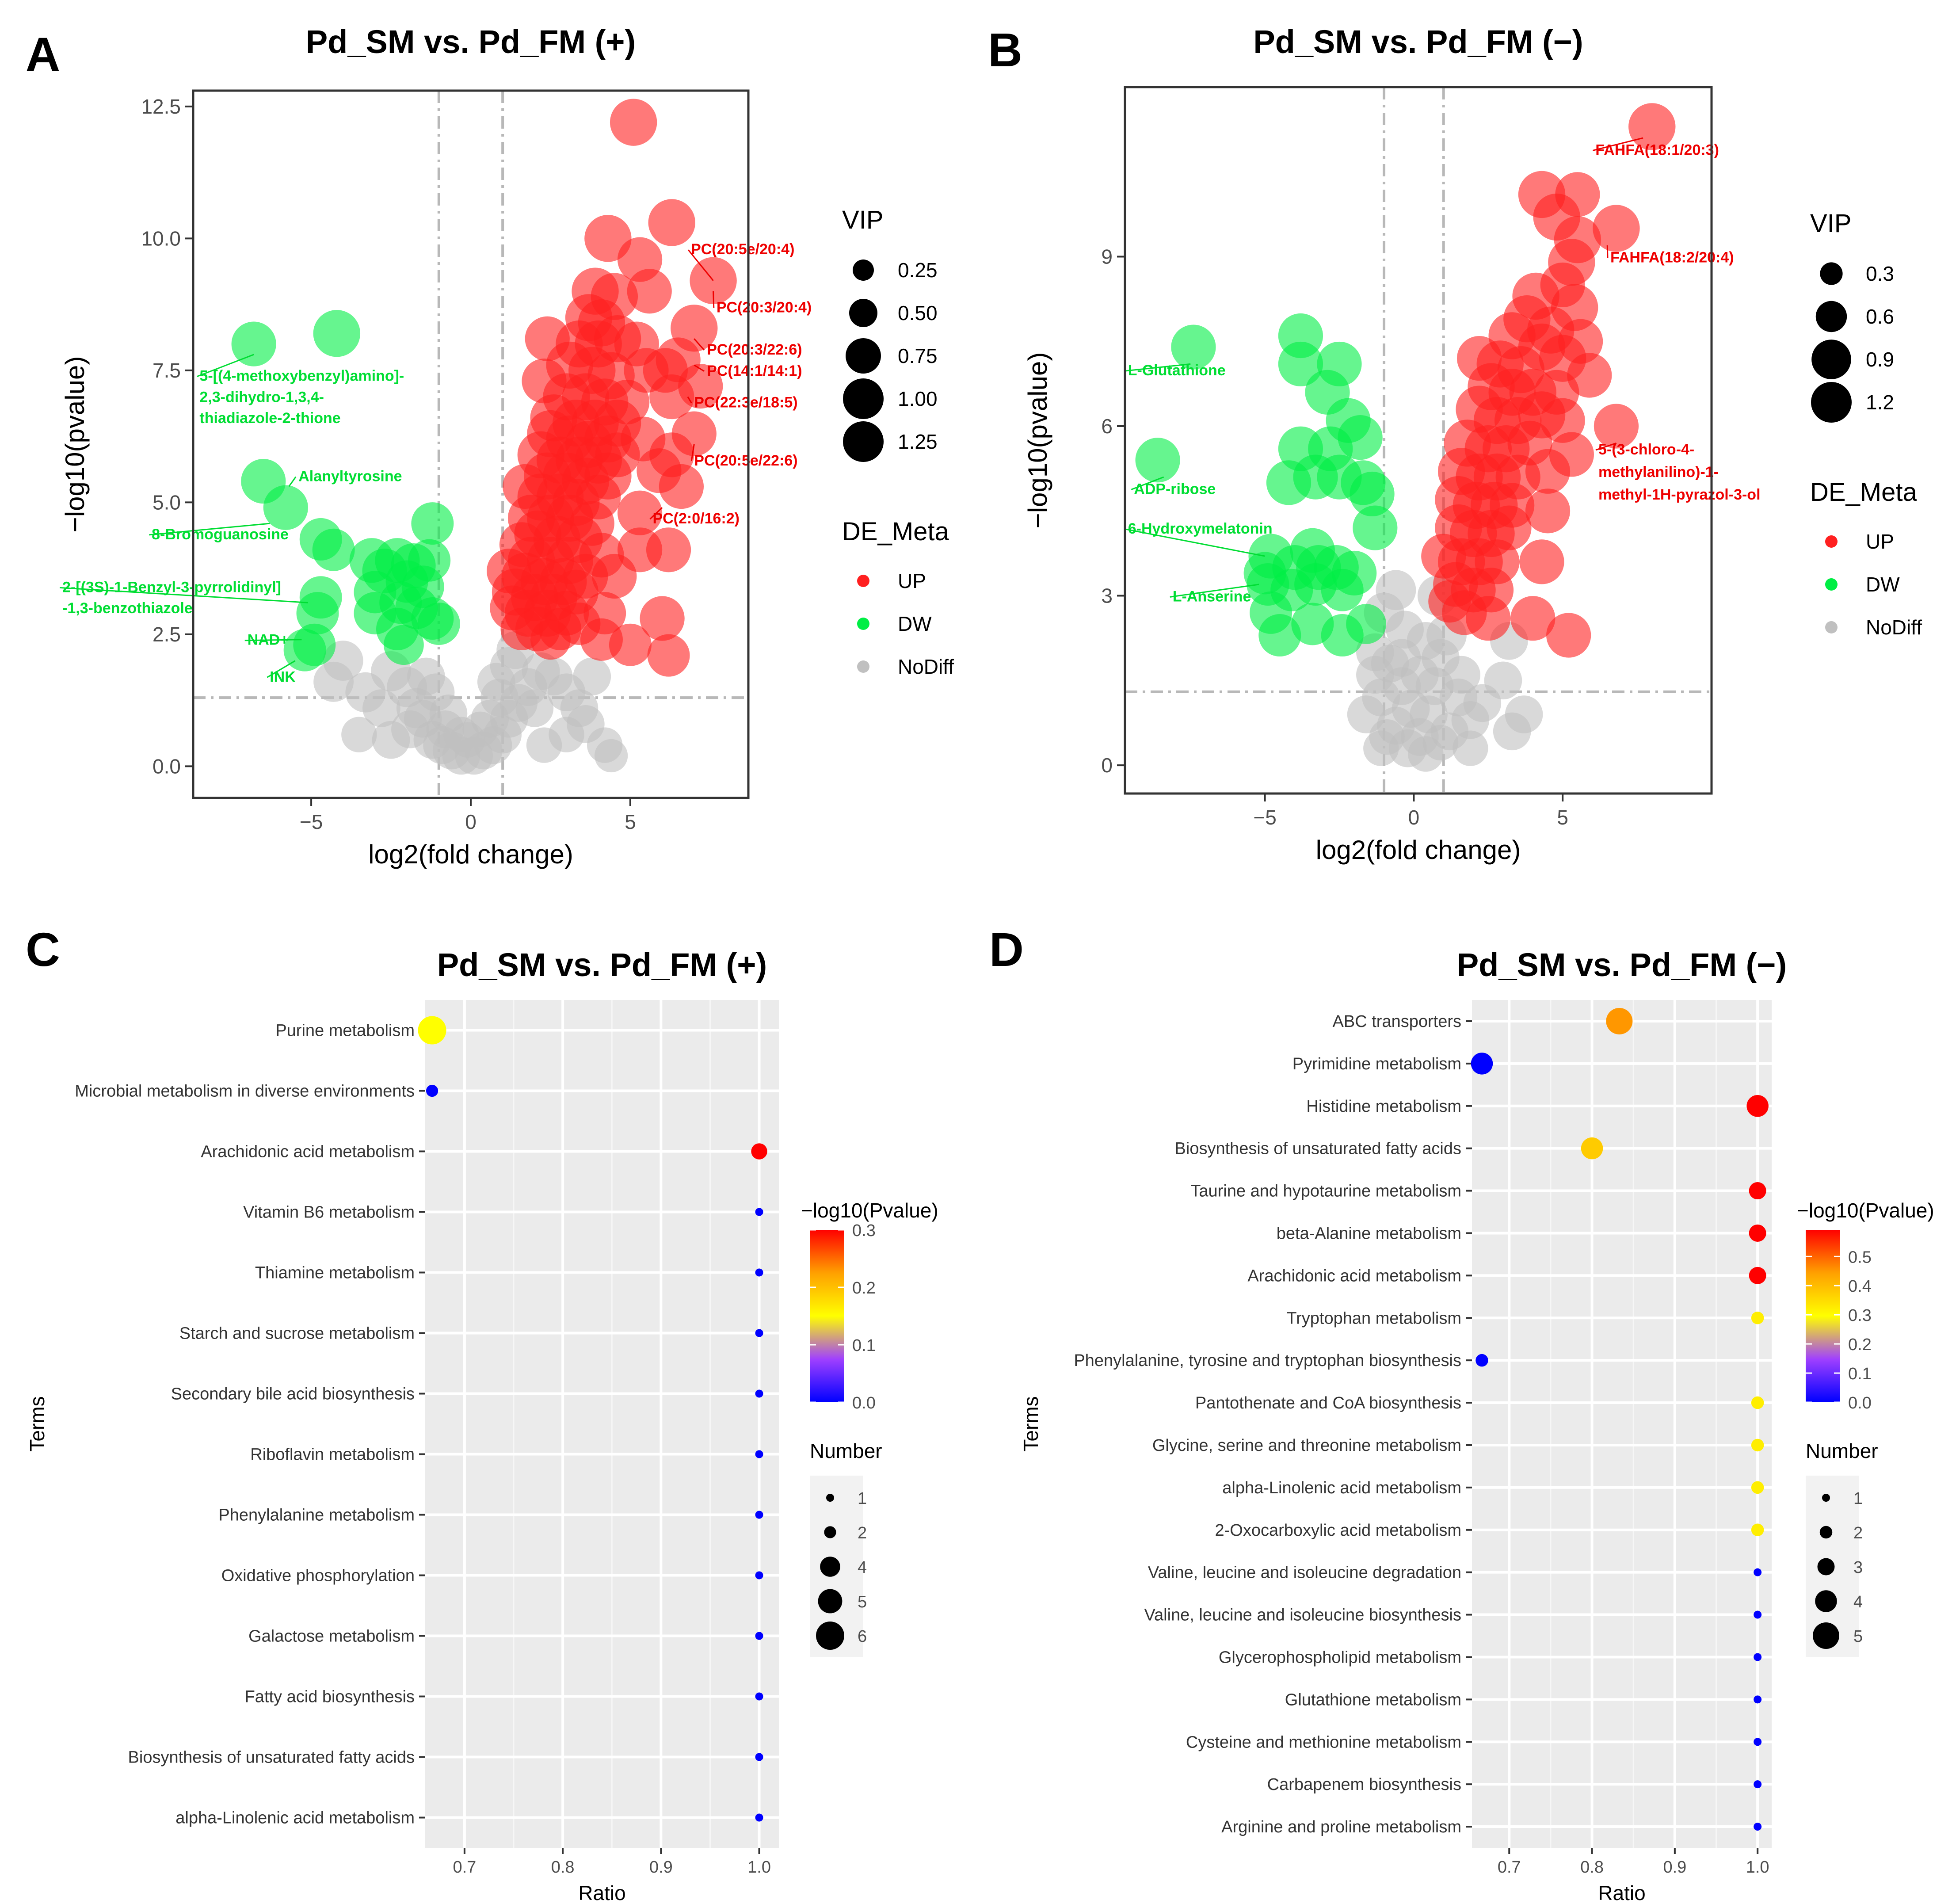 The image size is (1952, 1904). I want to click on term-label: Riboflavin metabolism, so click(332, 1455).